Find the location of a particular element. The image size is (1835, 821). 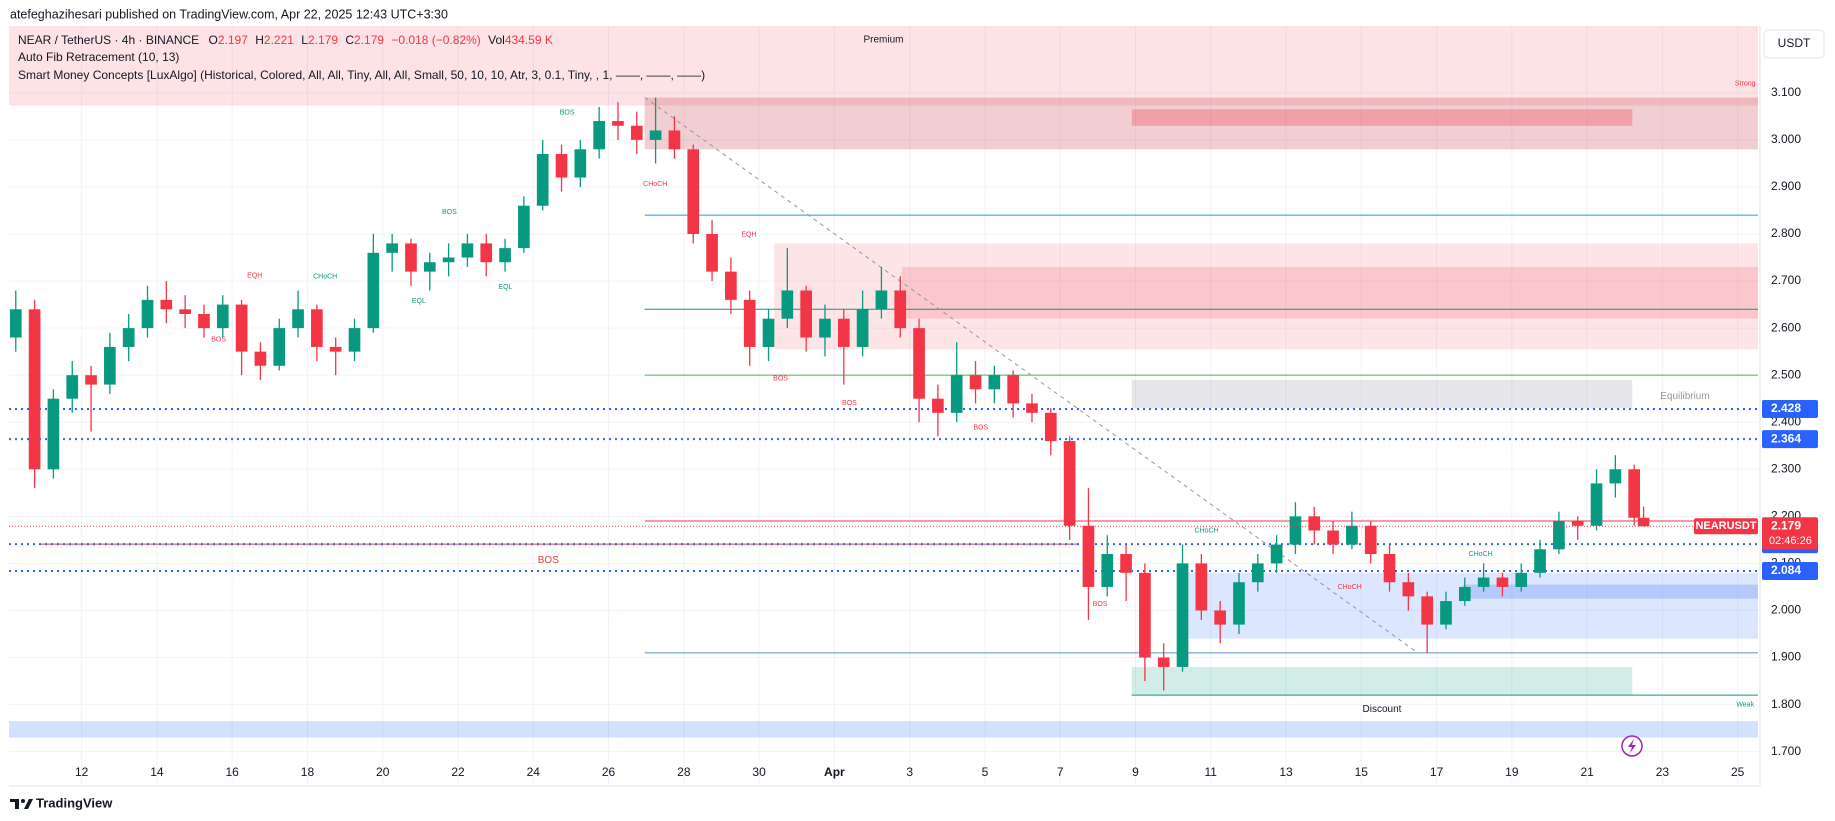

logo-mark is located at coordinates (14, 804).